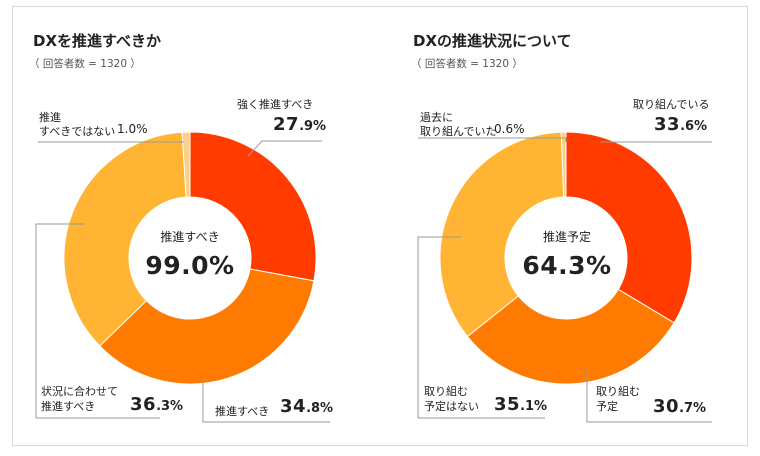  What do you see at coordinates (451, 406) in the screenshot?
I see `chart-2-label-not-planned-line2: 予定はない` at bounding box center [451, 406].